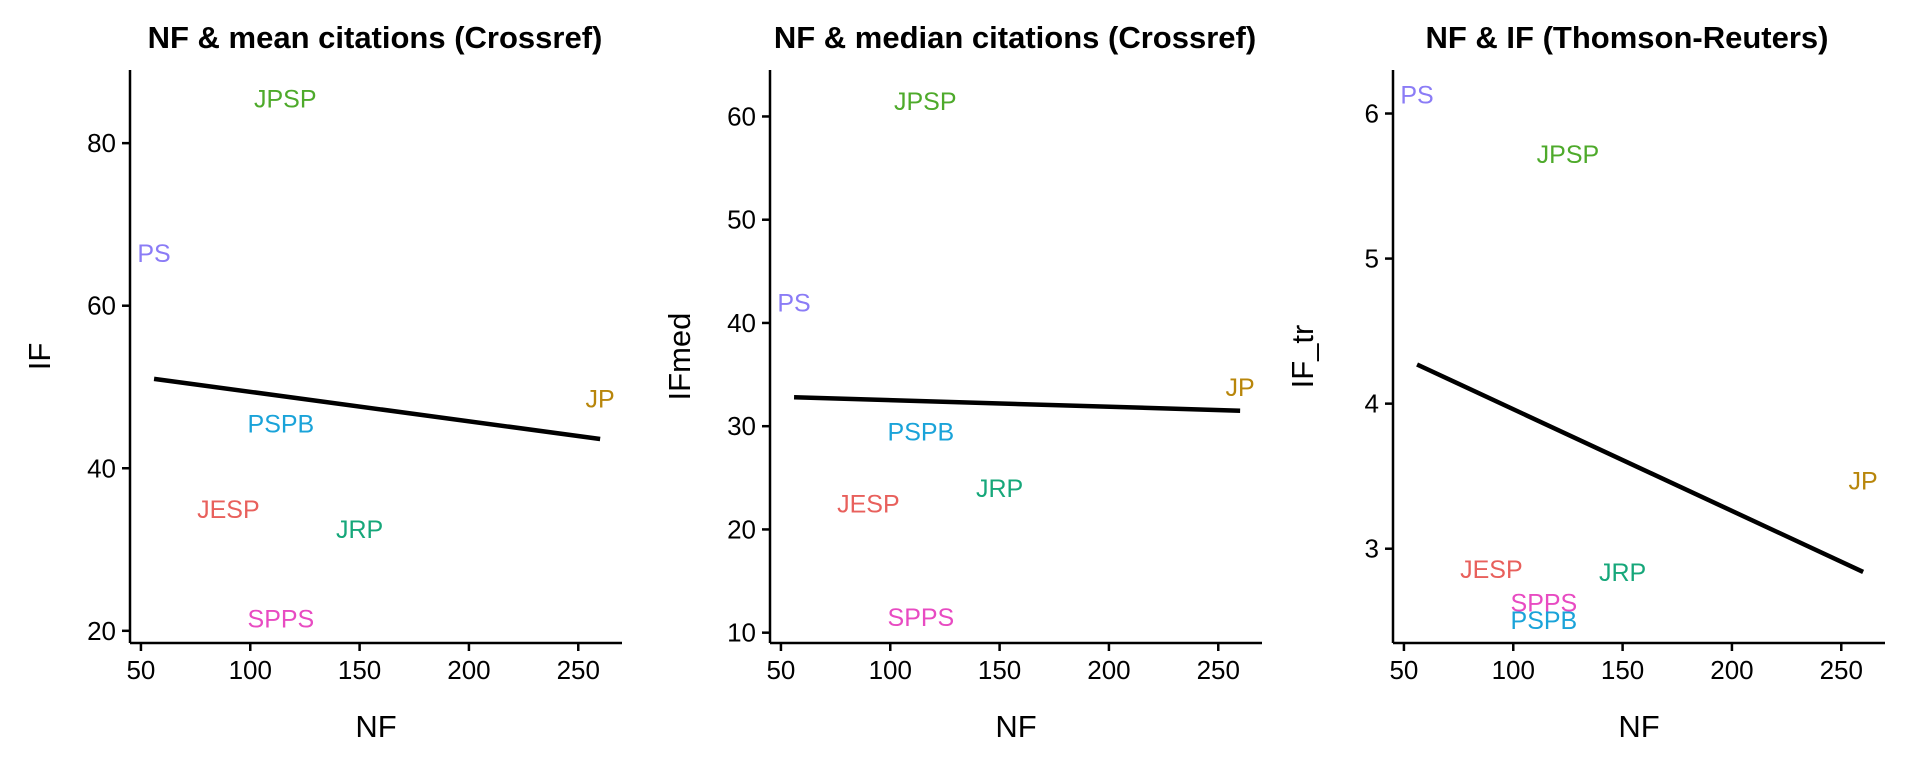  What do you see at coordinates (1302, 357) in the screenshot?
I see `y-axis-title: IF_tr` at bounding box center [1302, 357].